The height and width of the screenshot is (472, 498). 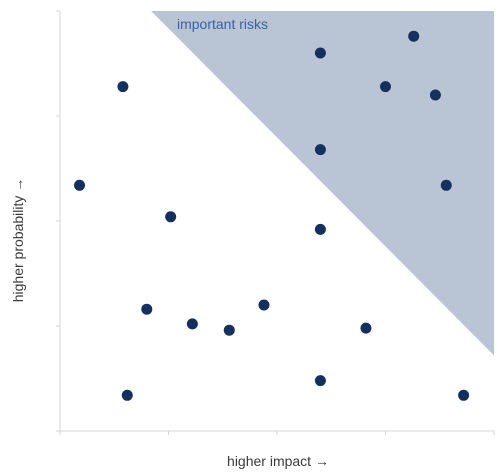 What do you see at coordinates (18, 240) in the screenshot?
I see `y-axis-label: higher probability →` at bounding box center [18, 240].